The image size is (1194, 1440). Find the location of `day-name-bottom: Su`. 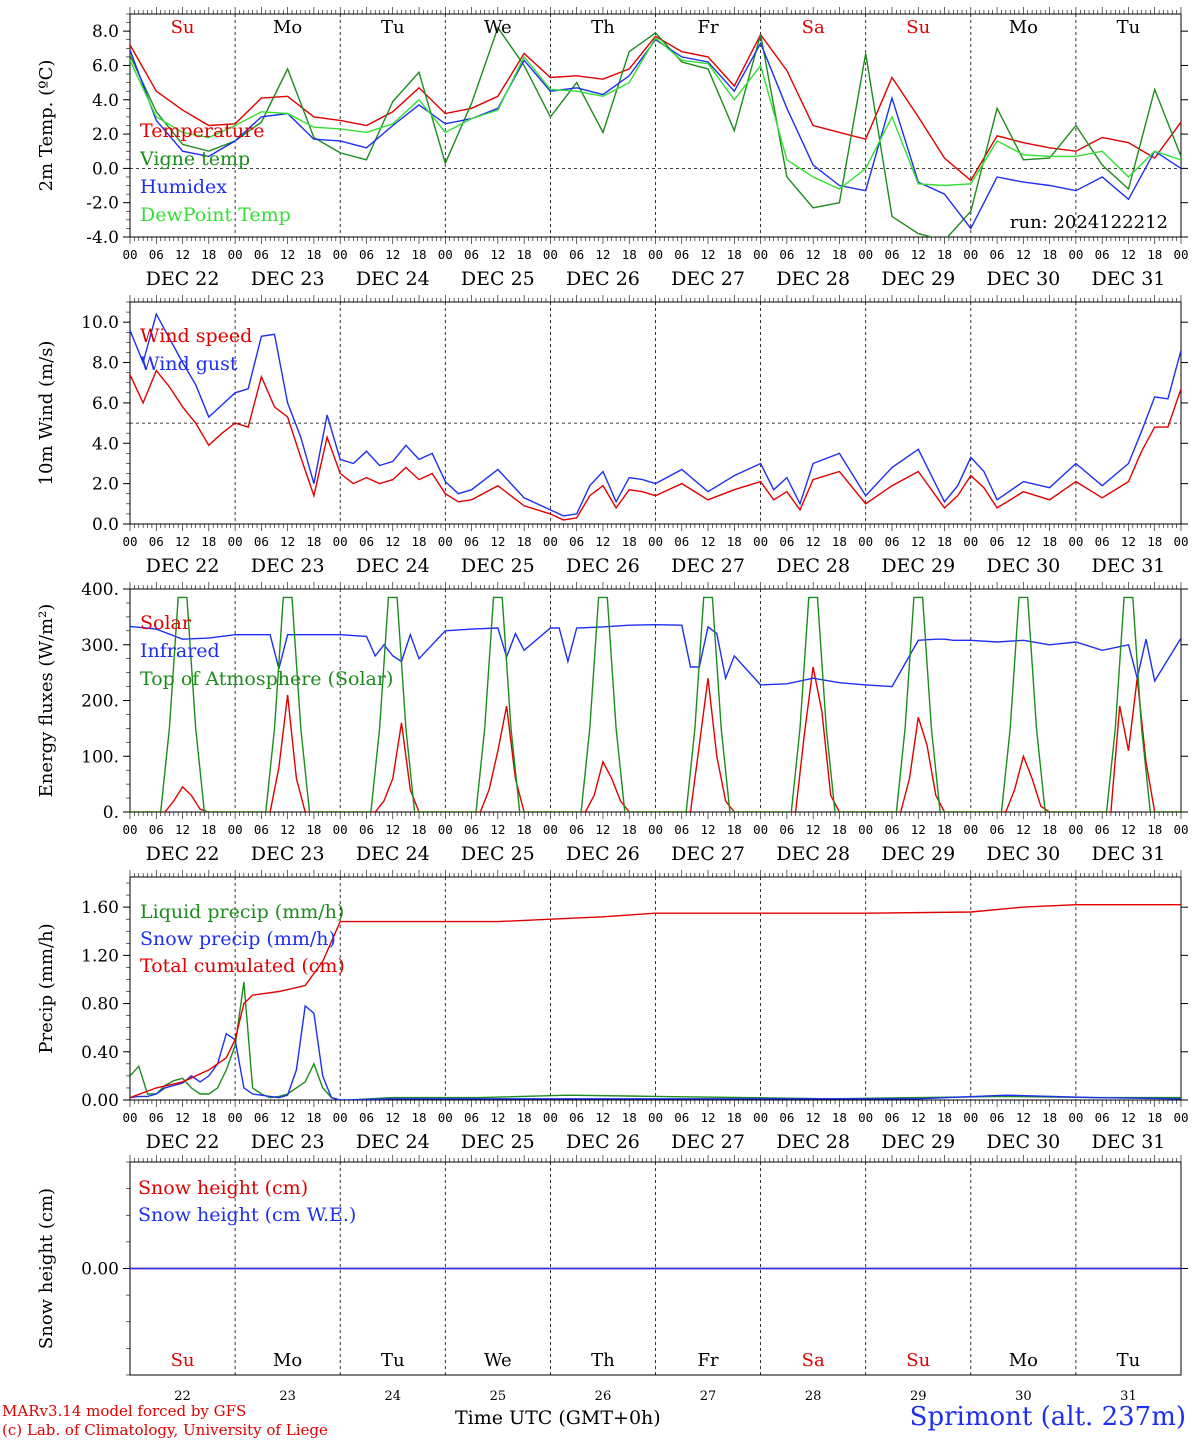

day-name-bottom: Su is located at coordinates (918, 1360).